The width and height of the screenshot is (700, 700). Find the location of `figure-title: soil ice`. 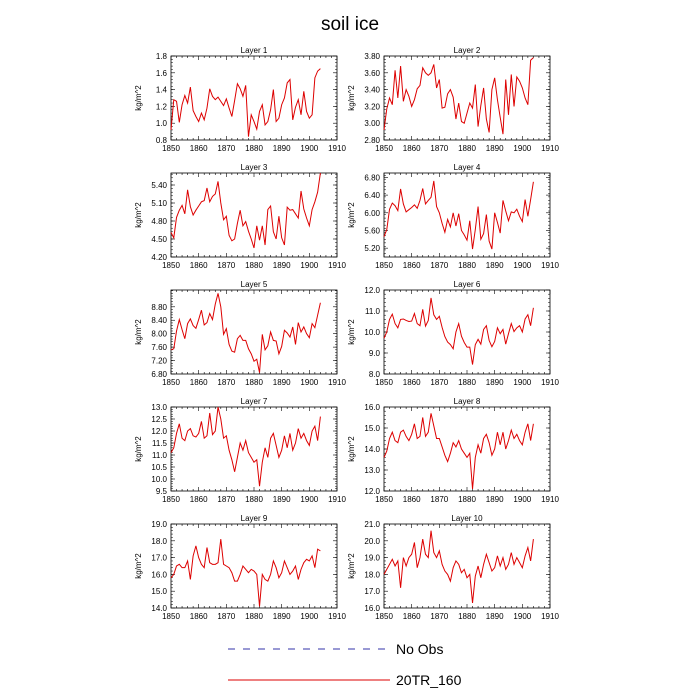

figure-title: soil ice is located at coordinates (350, 24).